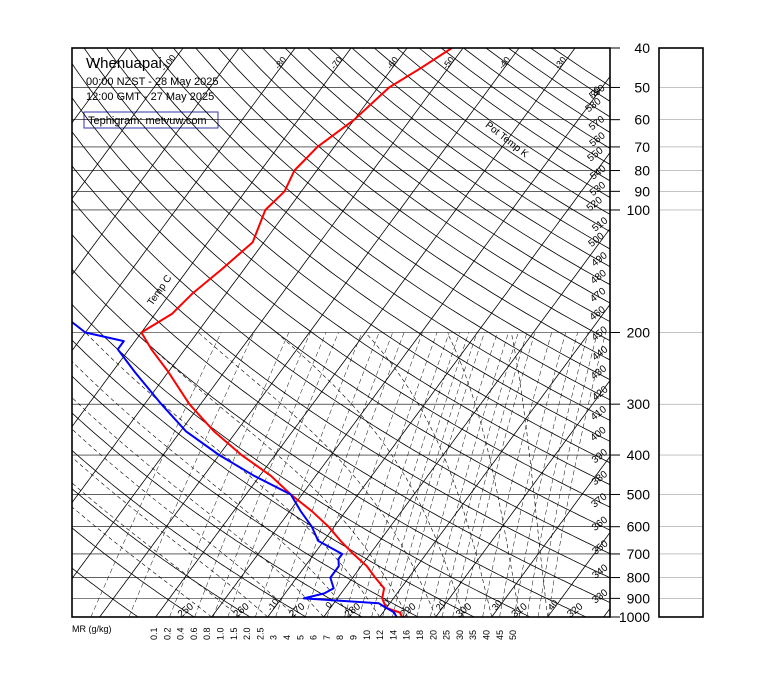 Image resolution: width=760 pixels, height=690 pixels. Describe the element at coordinates (599, 413) in the screenshot. I see `potential-temp-tick: 410` at that location.